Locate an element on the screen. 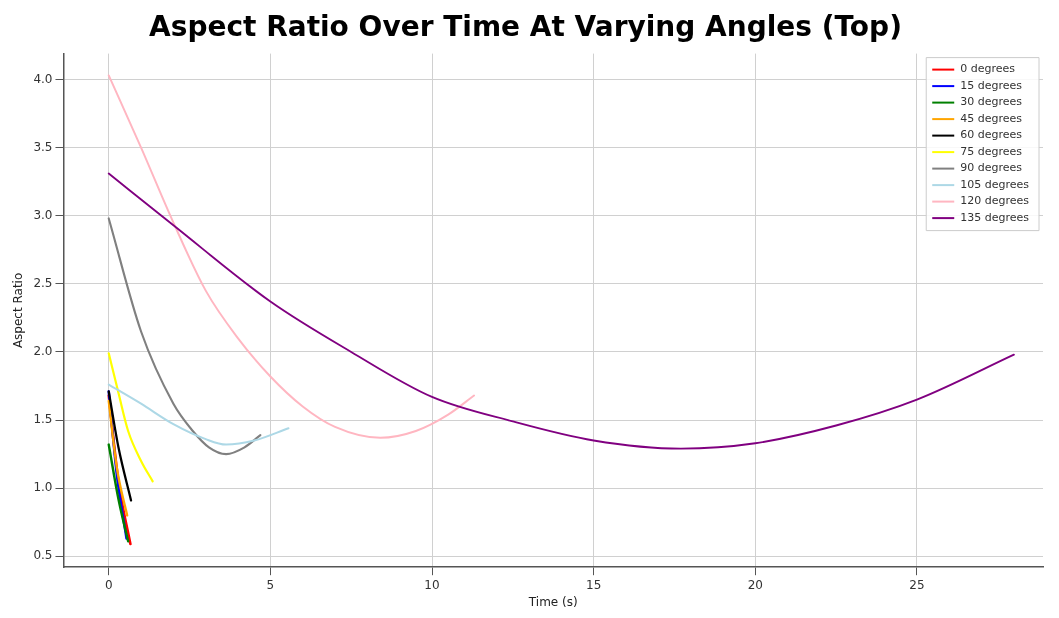  y-tick-label: 4.0 is located at coordinates (43, 78).